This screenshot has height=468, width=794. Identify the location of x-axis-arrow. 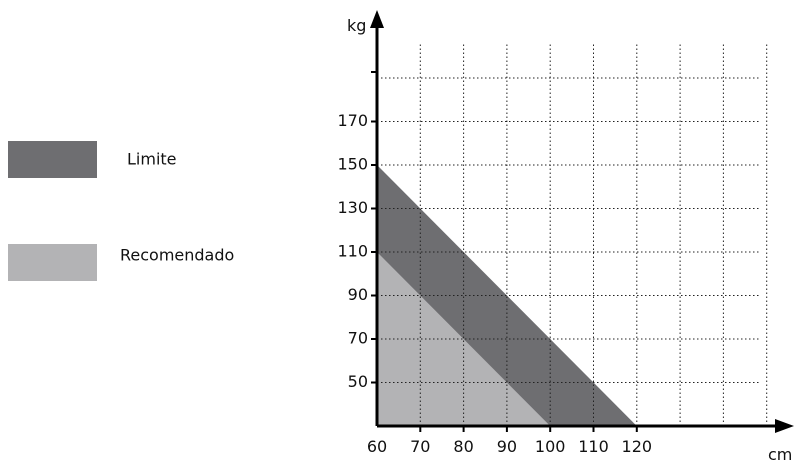
(784, 426).